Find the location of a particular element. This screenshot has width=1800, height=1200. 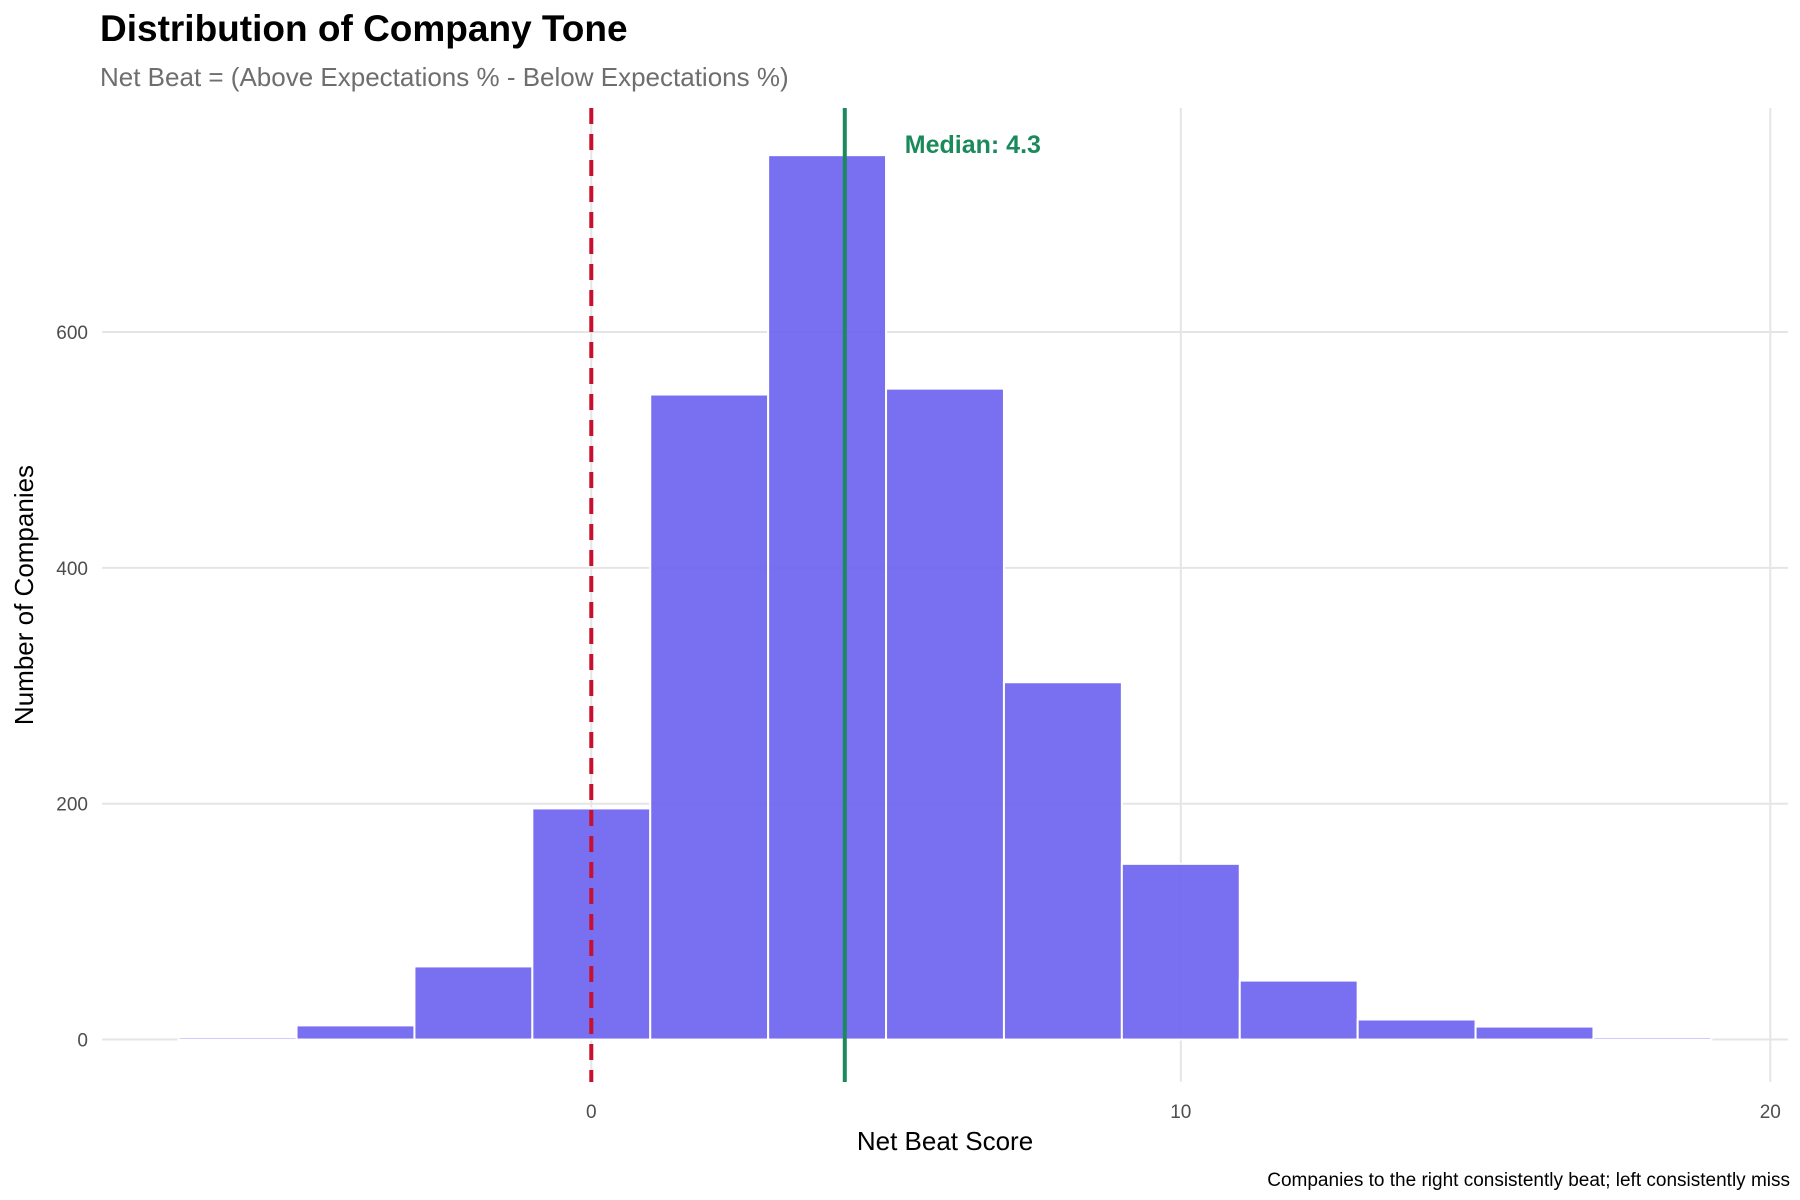

x-tick-label: 20 is located at coordinates (1770, 1112).